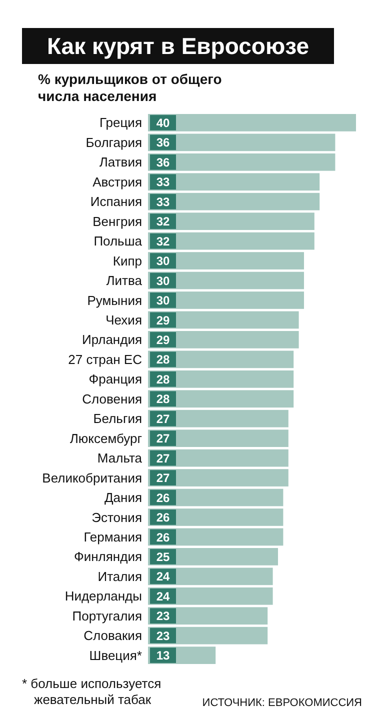 The image size is (370, 724). Describe the element at coordinates (106, 438) in the screenshot. I see `y-tick-label: Люксембург` at that location.